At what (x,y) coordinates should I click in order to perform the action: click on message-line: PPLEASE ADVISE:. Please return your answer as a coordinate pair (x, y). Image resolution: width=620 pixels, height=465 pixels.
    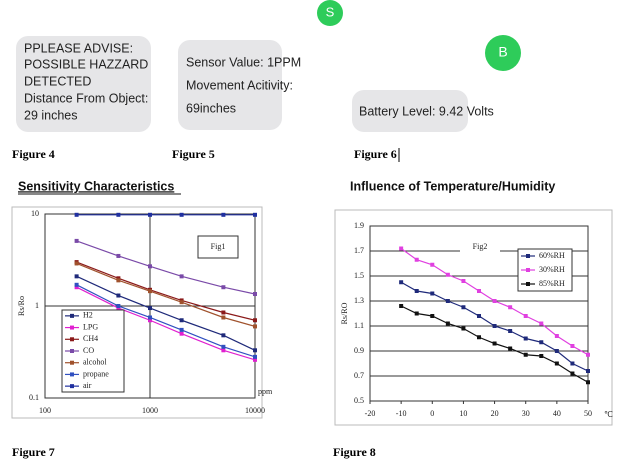
    Looking at the image, I should click on (78, 48).